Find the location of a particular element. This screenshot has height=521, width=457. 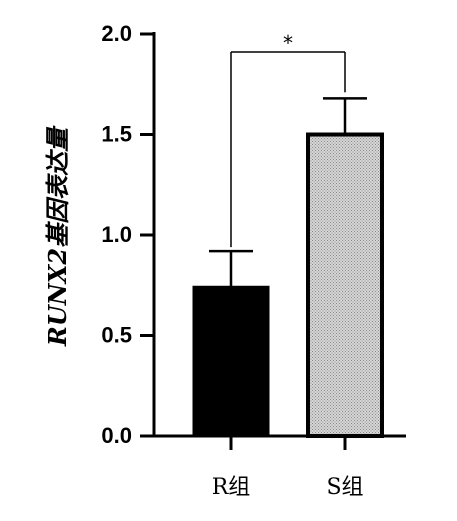

y-tick-label: 1.5 is located at coordinates (116, 133).